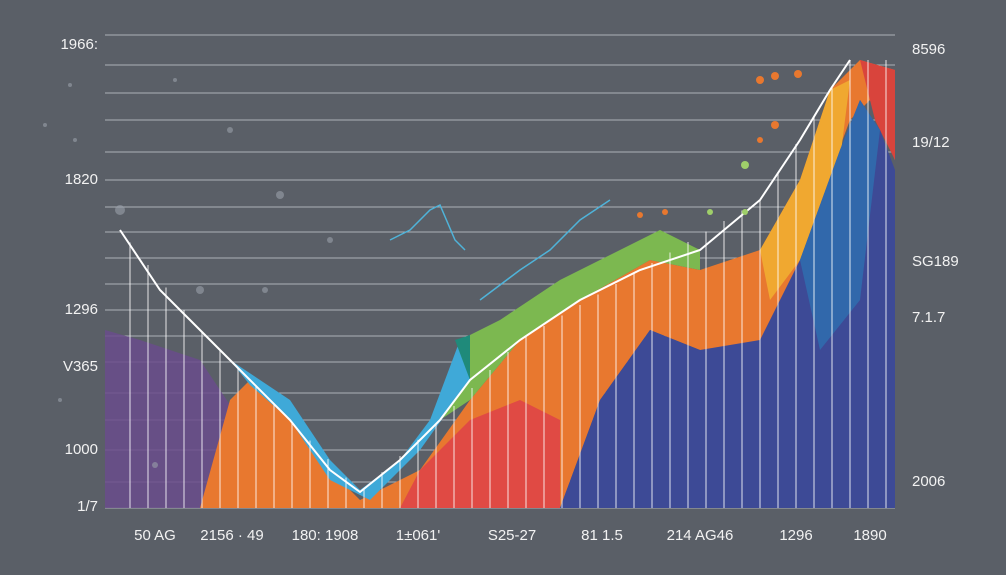 The height and width of the screenshot is (575, 1006). What do you see at coordinates (81, 179) in the screenshot?
I see `left-label: 1820` at bounding box center [81, 179].